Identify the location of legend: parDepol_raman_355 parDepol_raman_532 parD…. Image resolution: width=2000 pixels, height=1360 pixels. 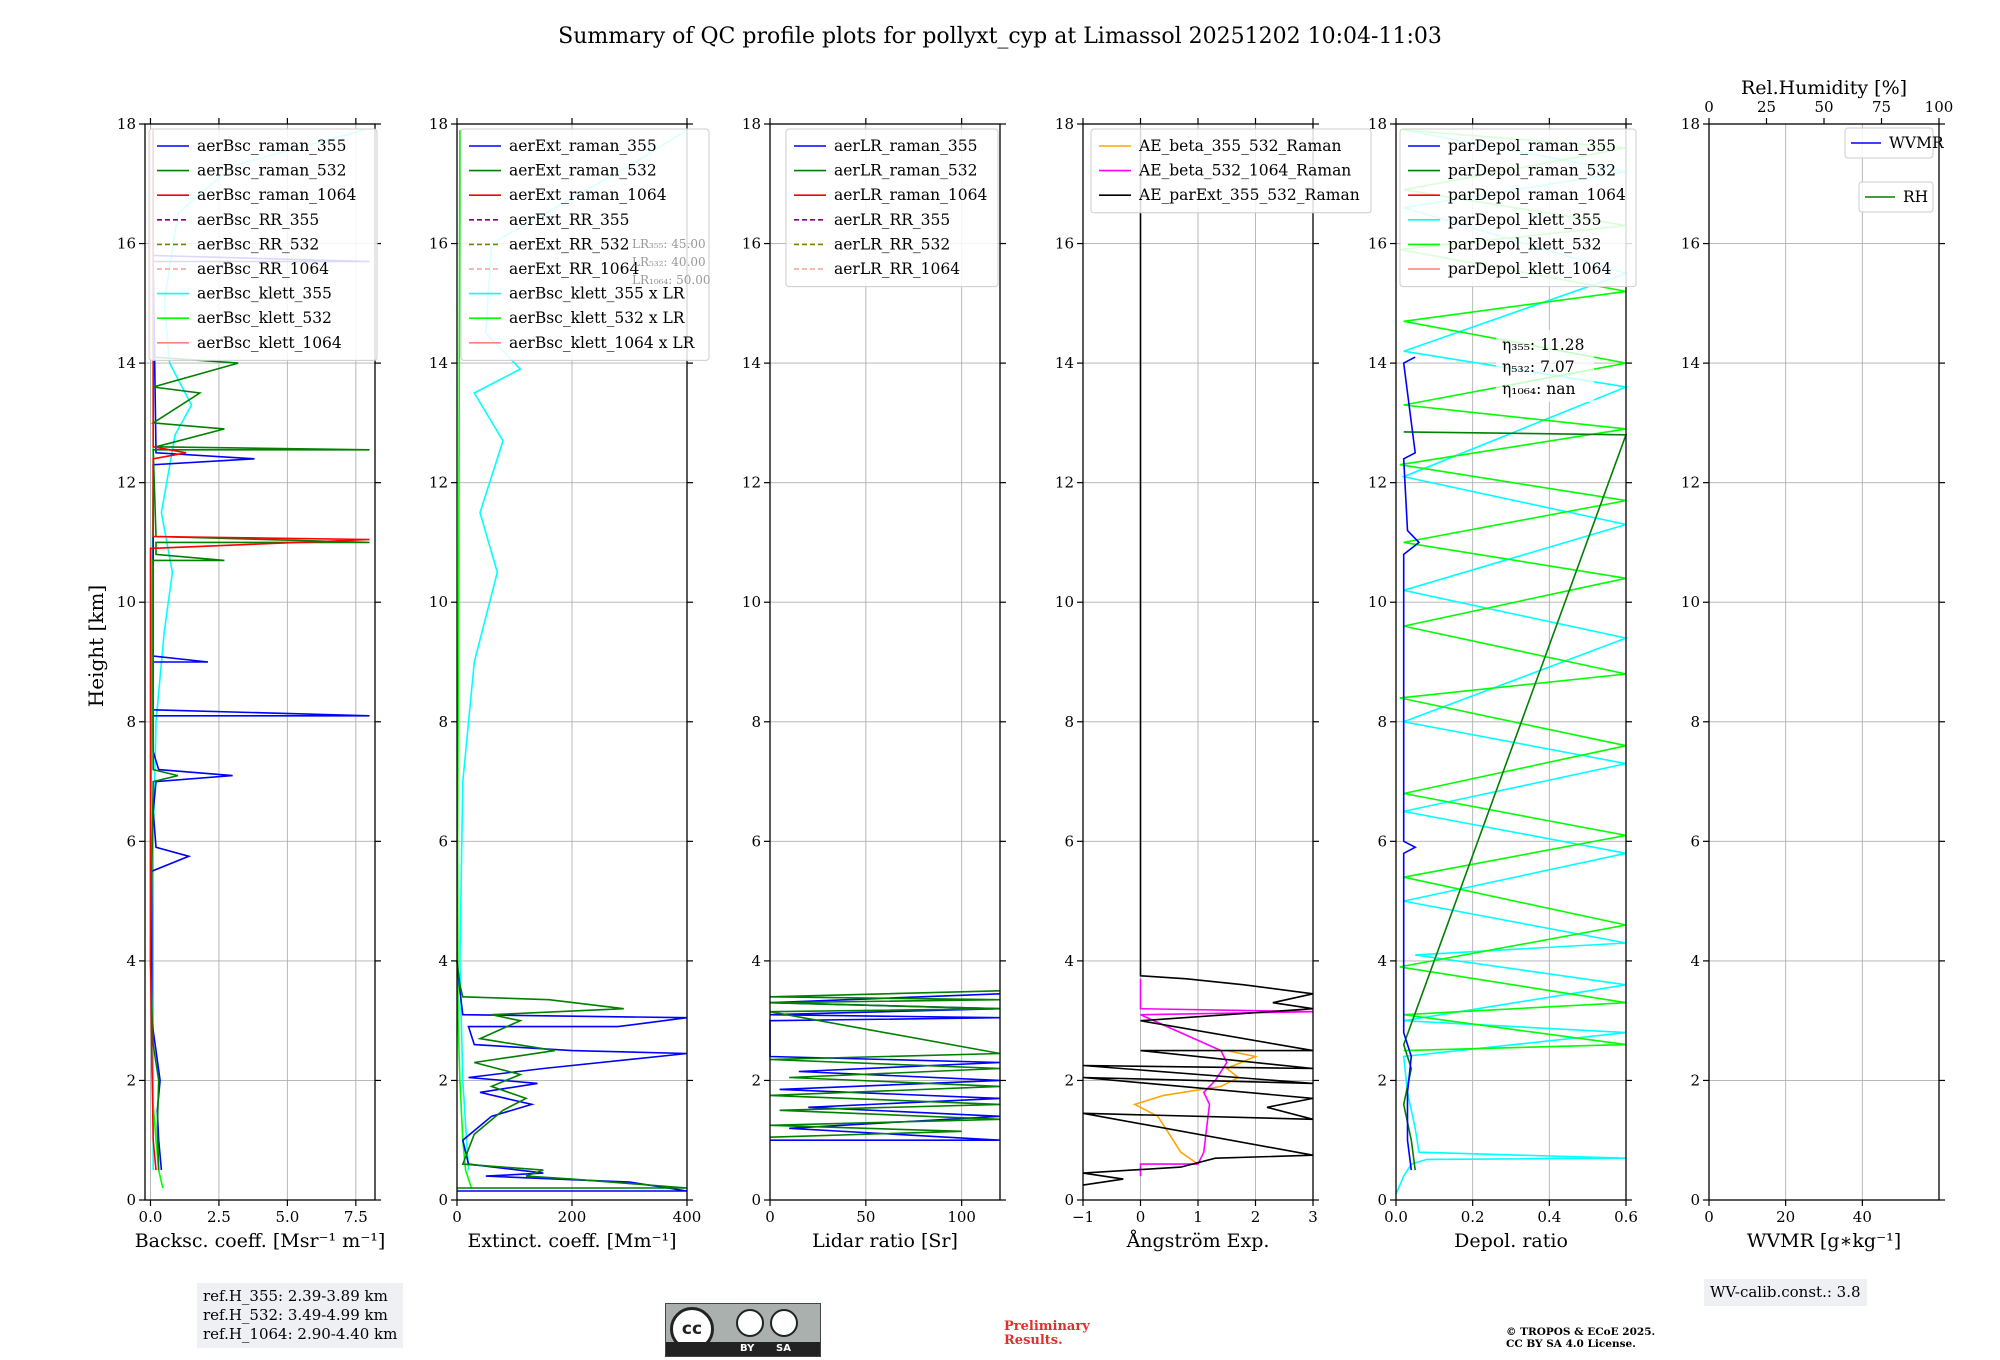
(1518, 208).